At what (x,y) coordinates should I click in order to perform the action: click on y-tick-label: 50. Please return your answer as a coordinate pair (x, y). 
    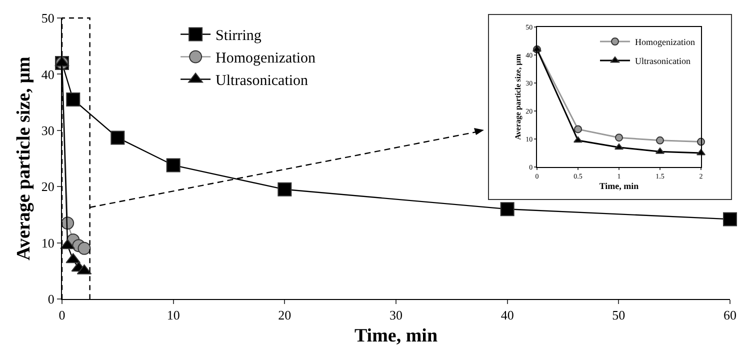
    Looking at the image, I should click on (47, 18).